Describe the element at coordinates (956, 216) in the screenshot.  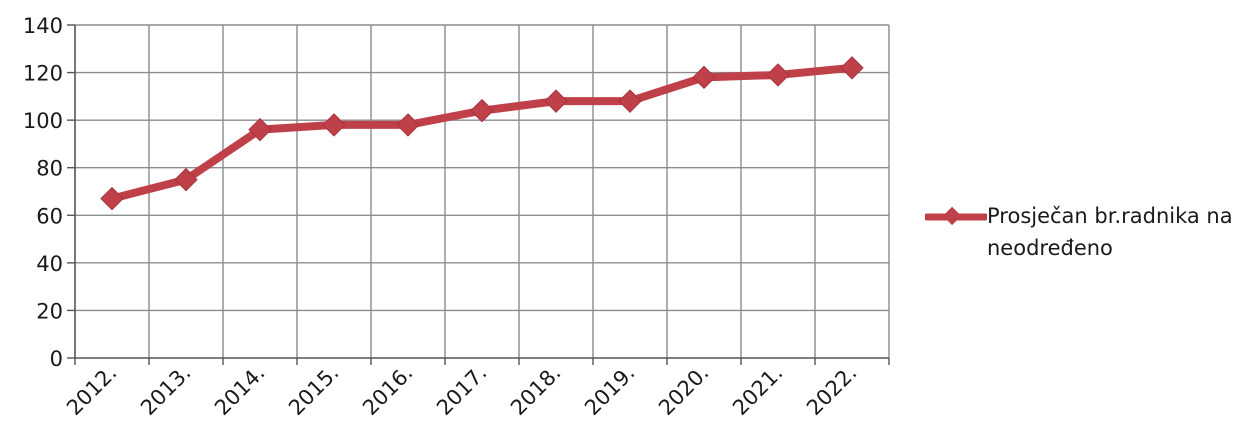
I see `legend-marker` at that location.